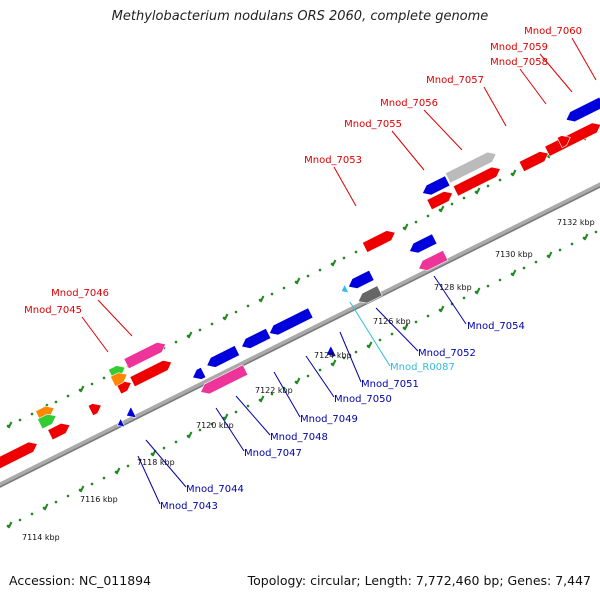 The width and height of the screenshot is (600, 600). Describe the element at coordinates (447, 353) in the screenshot. I see `reverse-gene-label: Mnod_7052` at that location.